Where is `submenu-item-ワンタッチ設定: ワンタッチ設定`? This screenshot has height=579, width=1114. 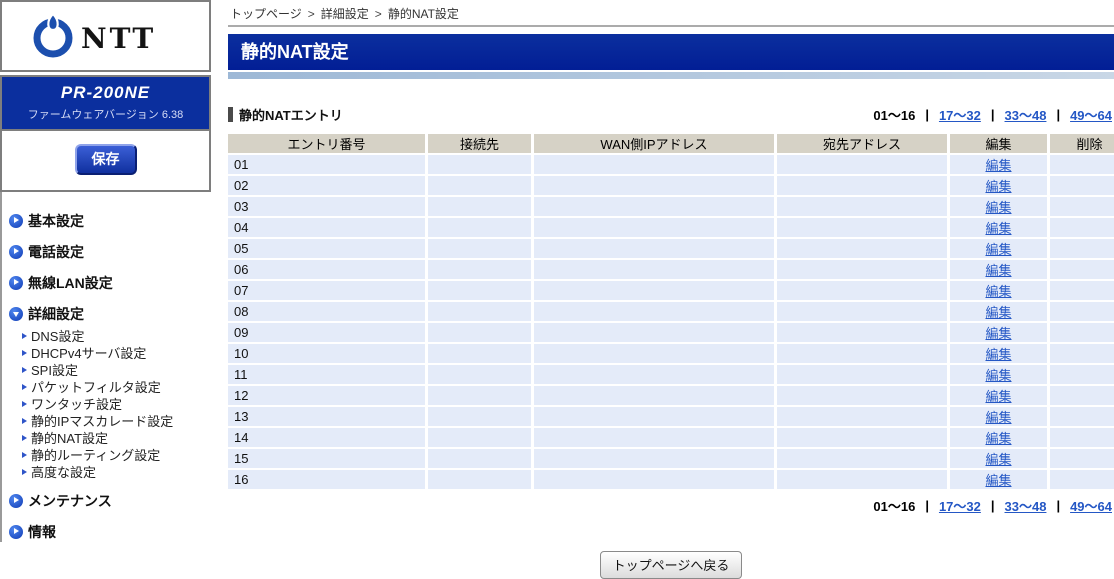
submenu-item-ワンタッチ設定: ワンタッチ設定 is located at coordinates (116, 403).